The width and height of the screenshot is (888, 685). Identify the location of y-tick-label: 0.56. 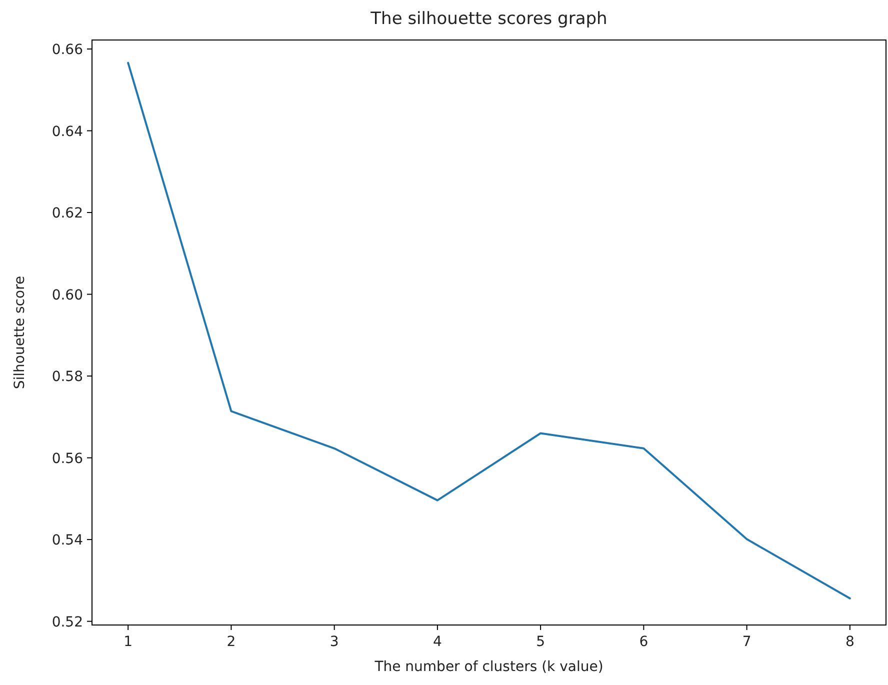
(68, 458).